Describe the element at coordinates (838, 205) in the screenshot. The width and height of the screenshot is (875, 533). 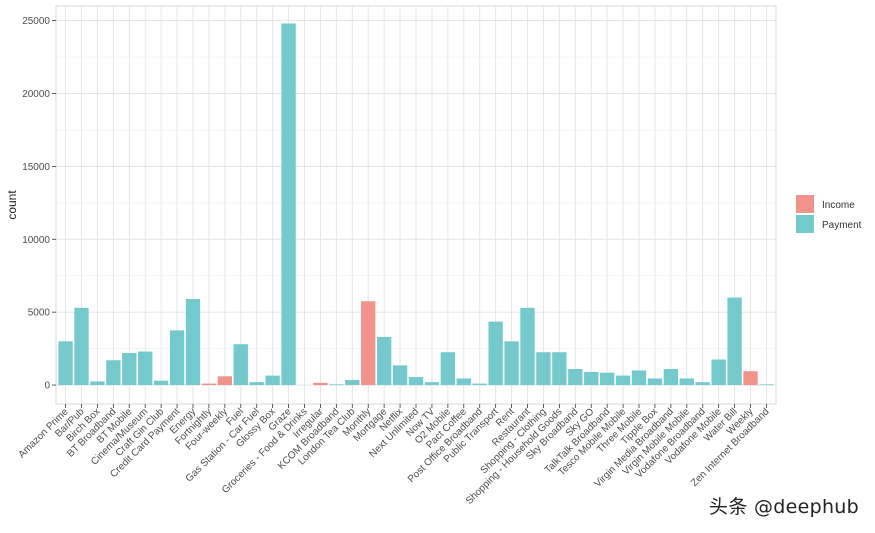
I see `legend-label-income: Income` at that location.